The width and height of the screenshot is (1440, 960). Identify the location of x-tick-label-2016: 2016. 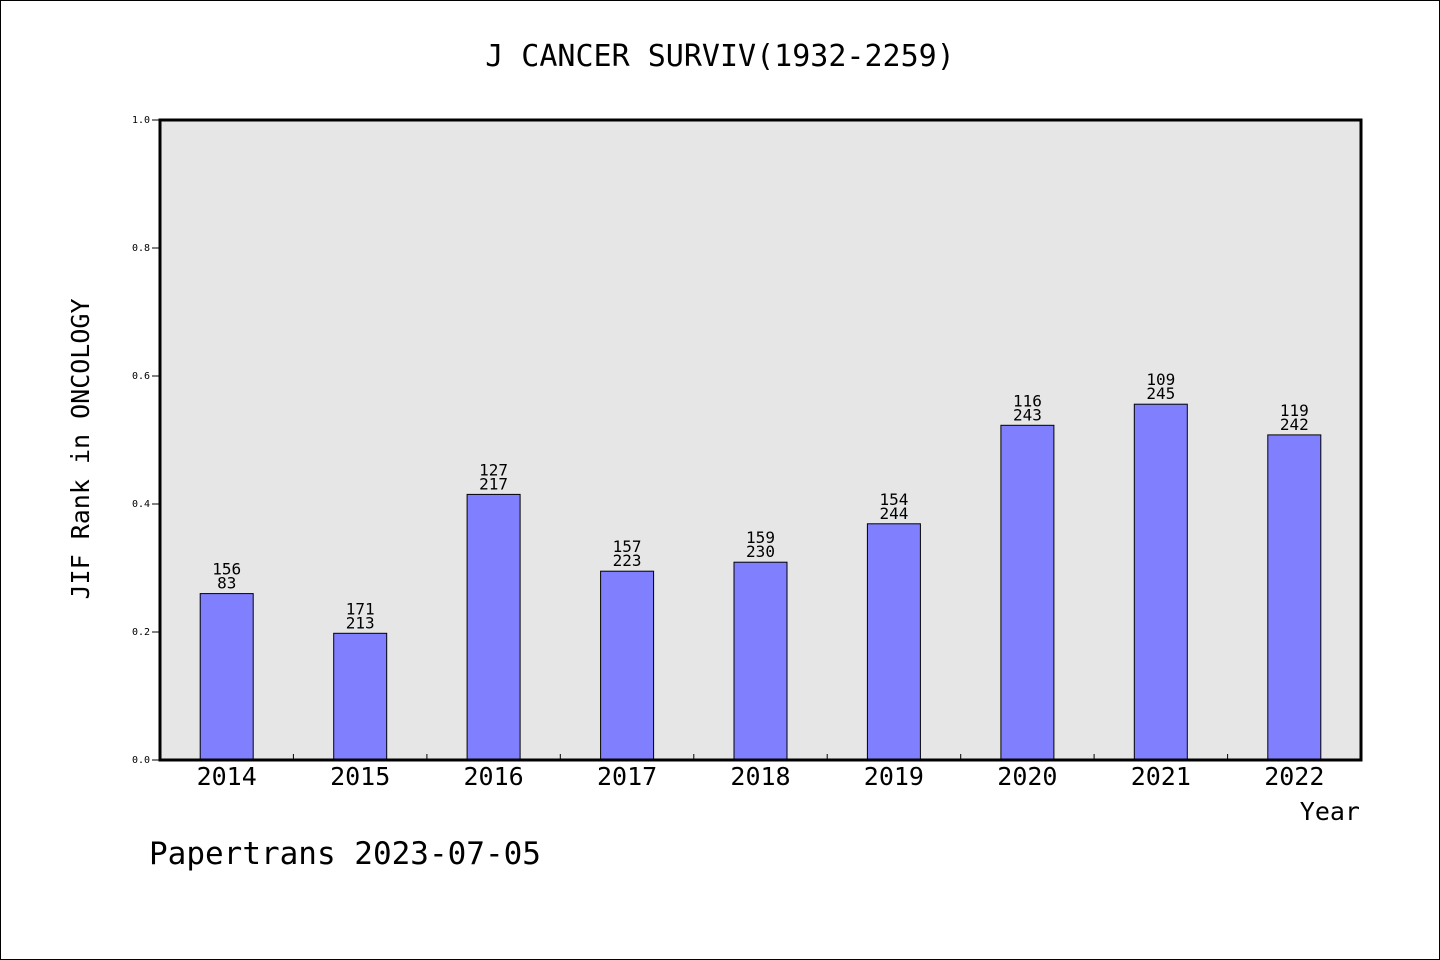
(493, 776).